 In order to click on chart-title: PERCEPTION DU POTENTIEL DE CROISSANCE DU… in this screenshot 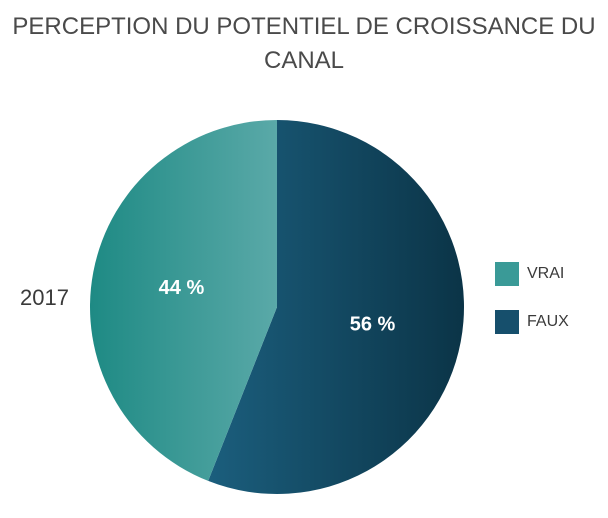, I will do `click(304, 44)`.